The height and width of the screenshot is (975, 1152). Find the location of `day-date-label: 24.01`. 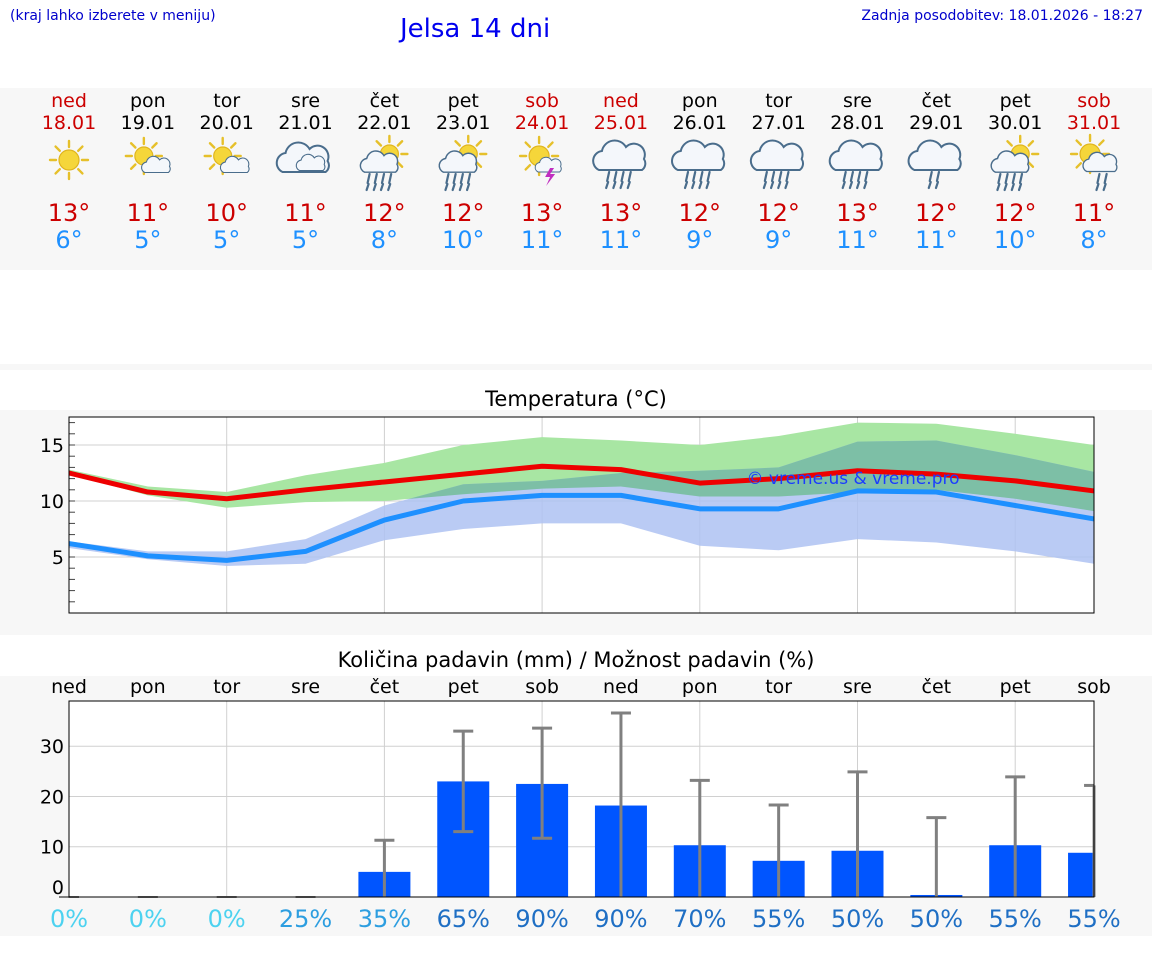

day-date-label: 24.01 is located at coordinates (542, 123).